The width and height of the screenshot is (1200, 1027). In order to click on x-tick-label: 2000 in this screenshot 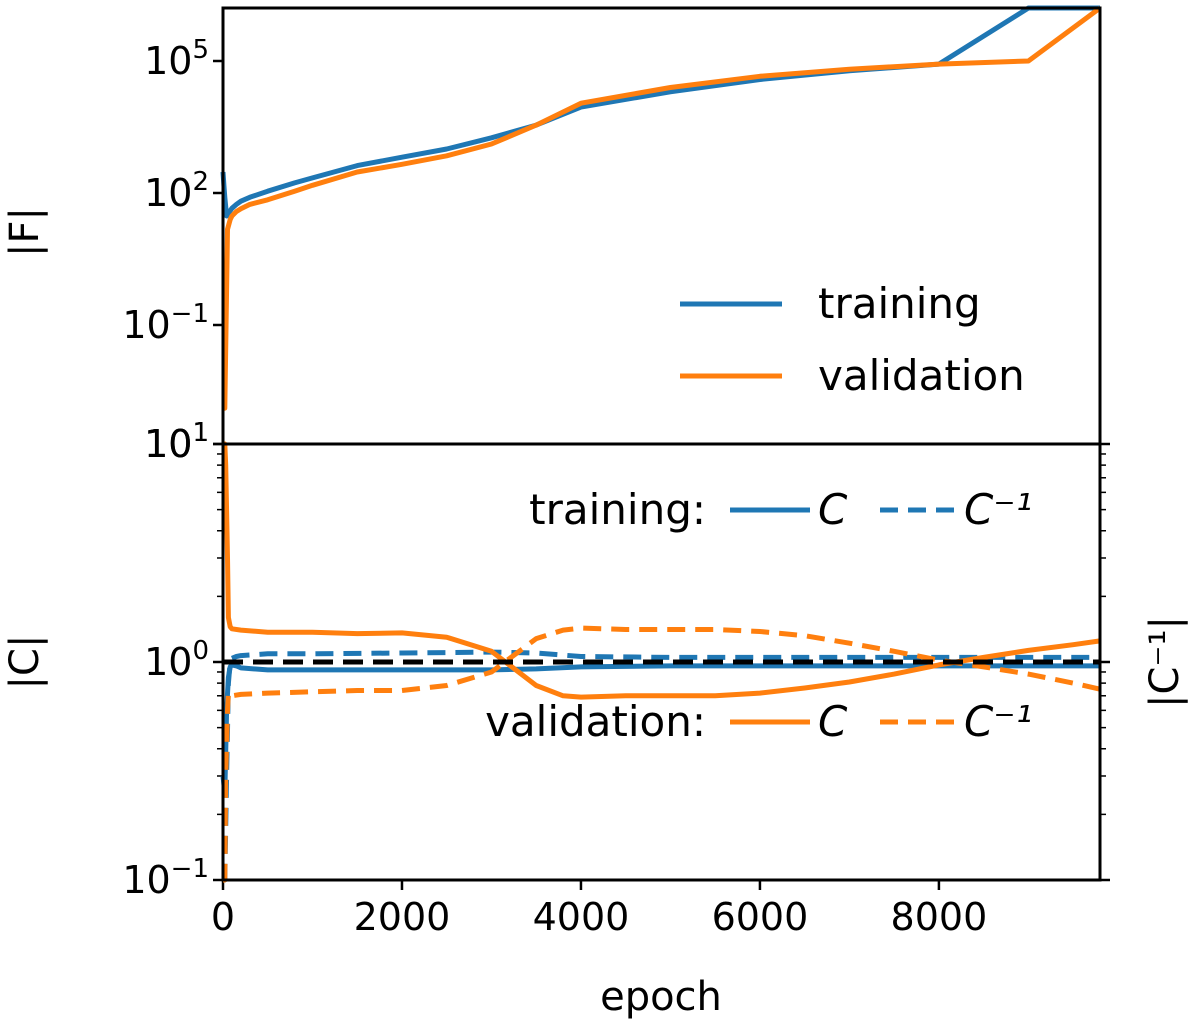, I will do `click(402, 917)`.